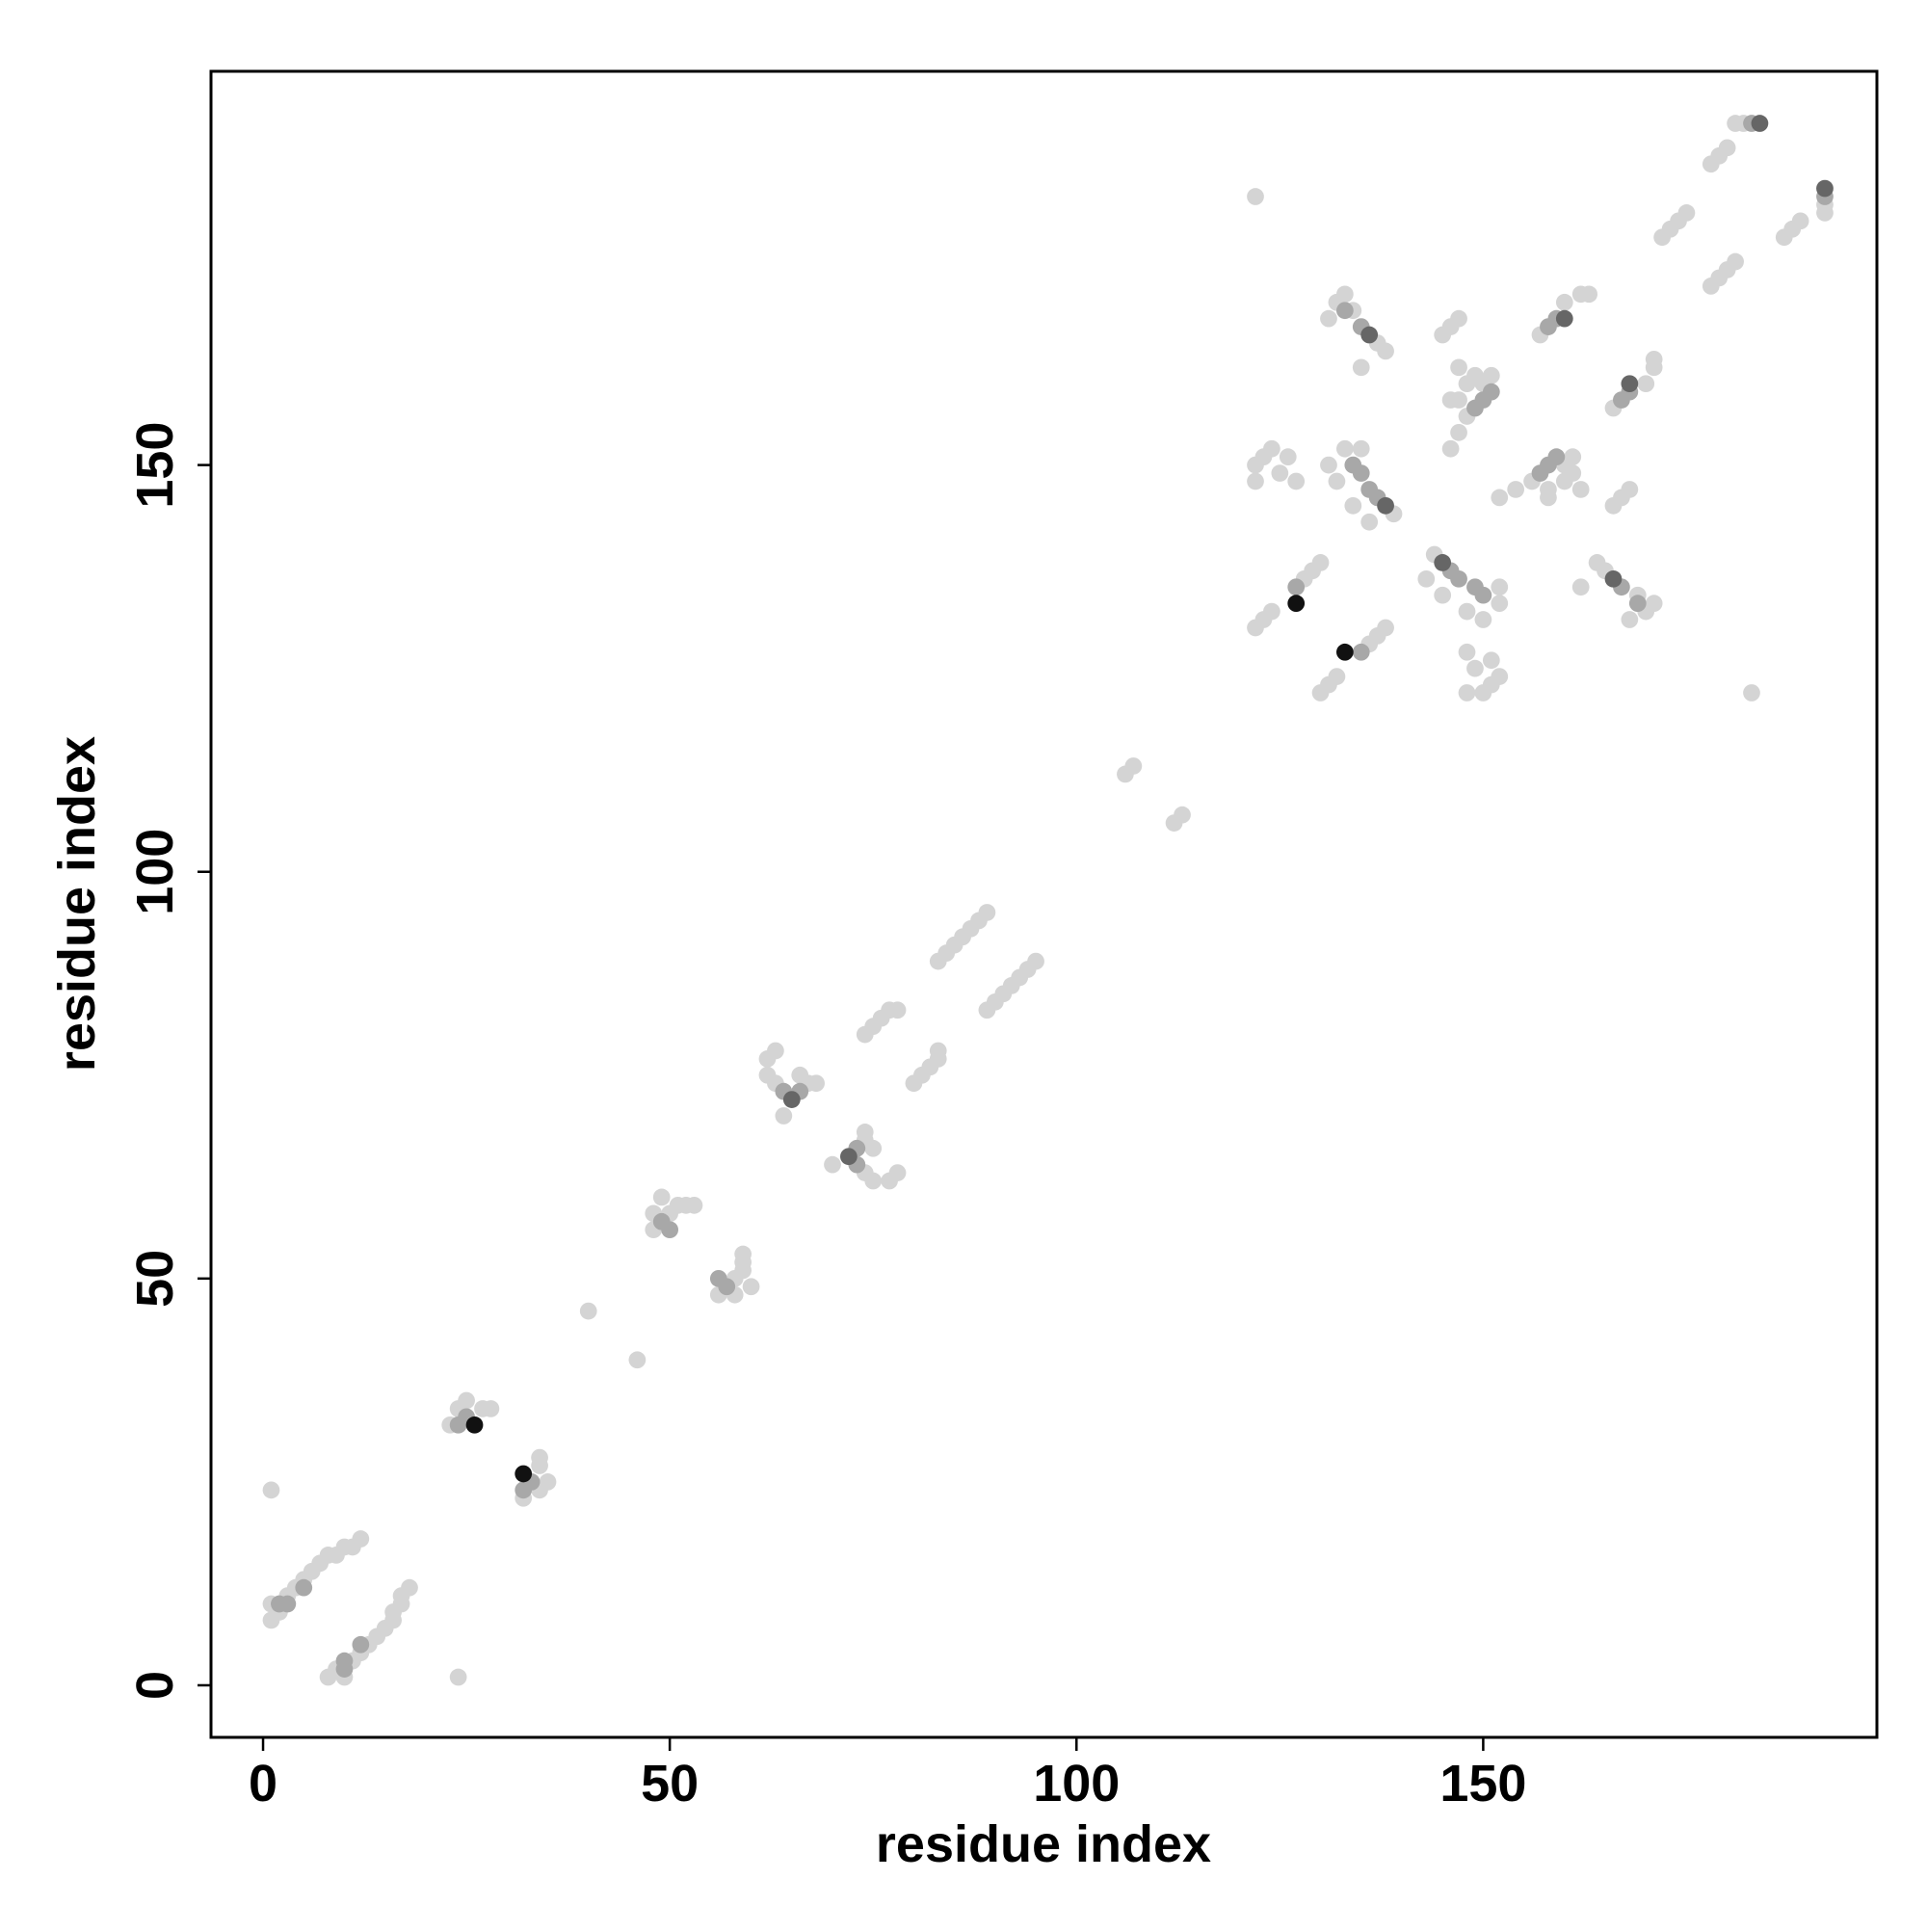  What do you see at coordinates (1043, 1844) in the screenshot?
I see `x-axis-title: residue index` at bounding box center [1043, 1844].